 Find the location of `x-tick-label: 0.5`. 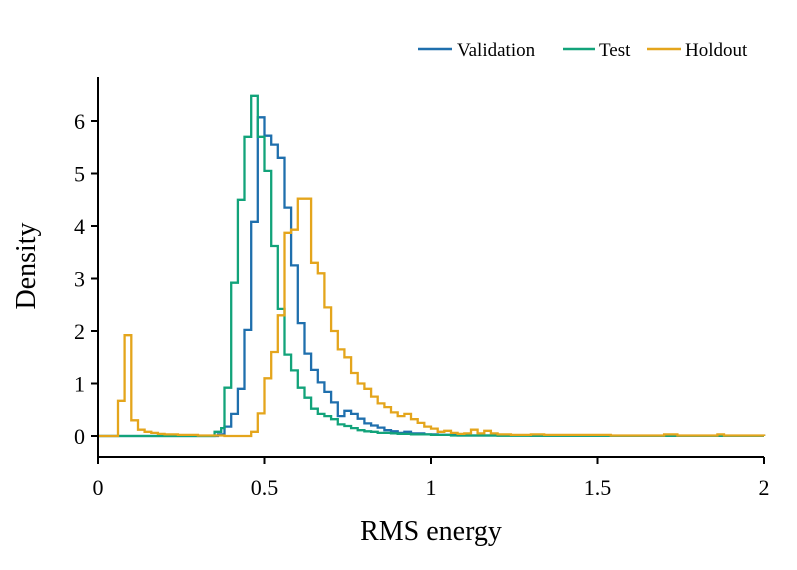

x-tick-label: 0.5 is located at coordinates (265, 487).